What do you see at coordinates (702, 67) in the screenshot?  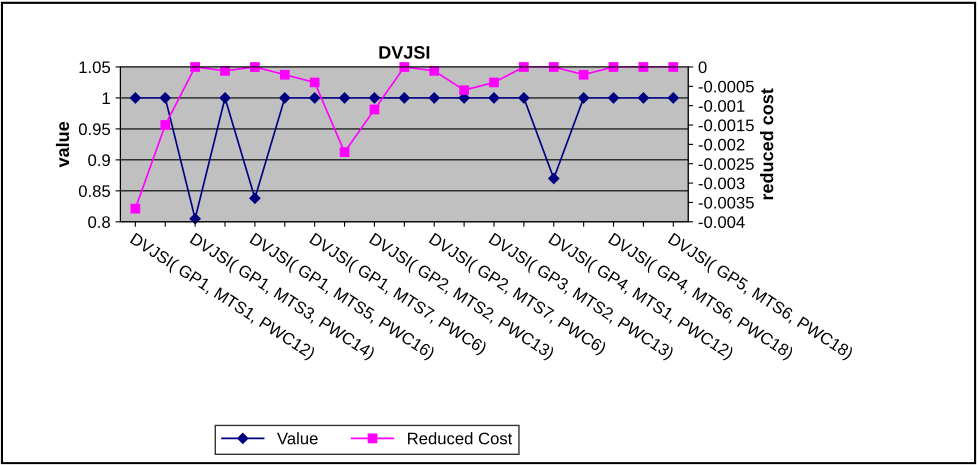 I see `y2-tick-label: 0` at bounding box center [702, 67].